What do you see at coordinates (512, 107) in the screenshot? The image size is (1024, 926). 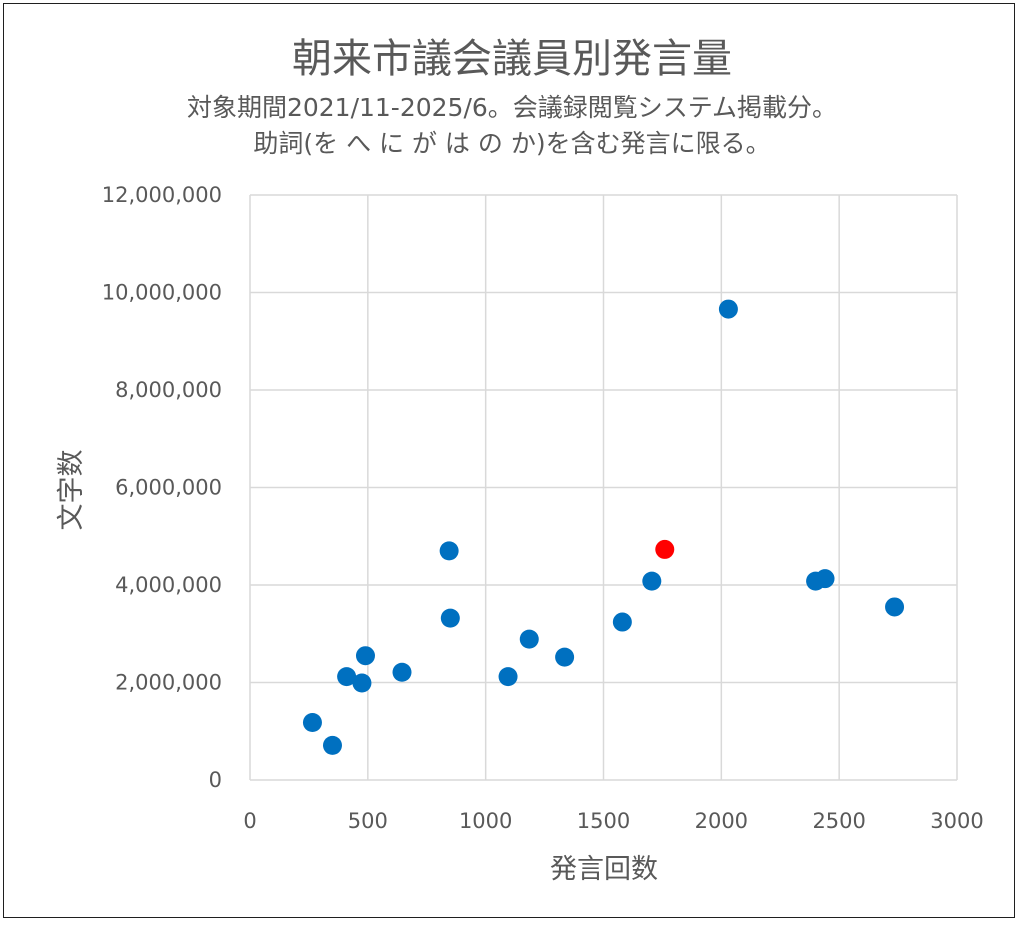 I see `chart-subtitle-line-1: 対象期間2021/11-2025/6。会議録閲覧システム掲載分。` at bounding box center [512, 107].